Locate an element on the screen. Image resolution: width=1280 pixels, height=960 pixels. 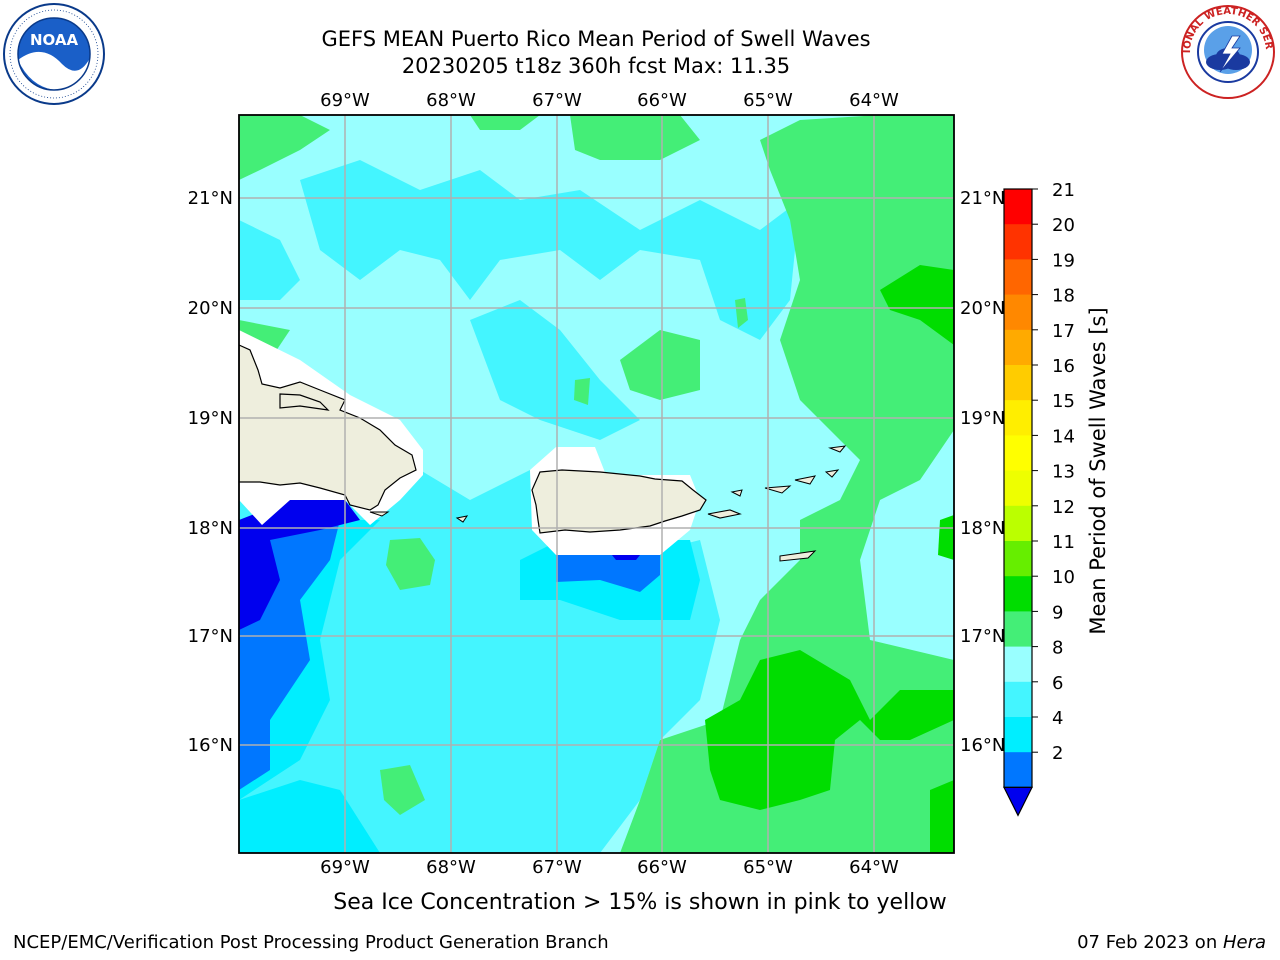
colorbar-tick-label: 11 is located at coordinates (1063, 542).